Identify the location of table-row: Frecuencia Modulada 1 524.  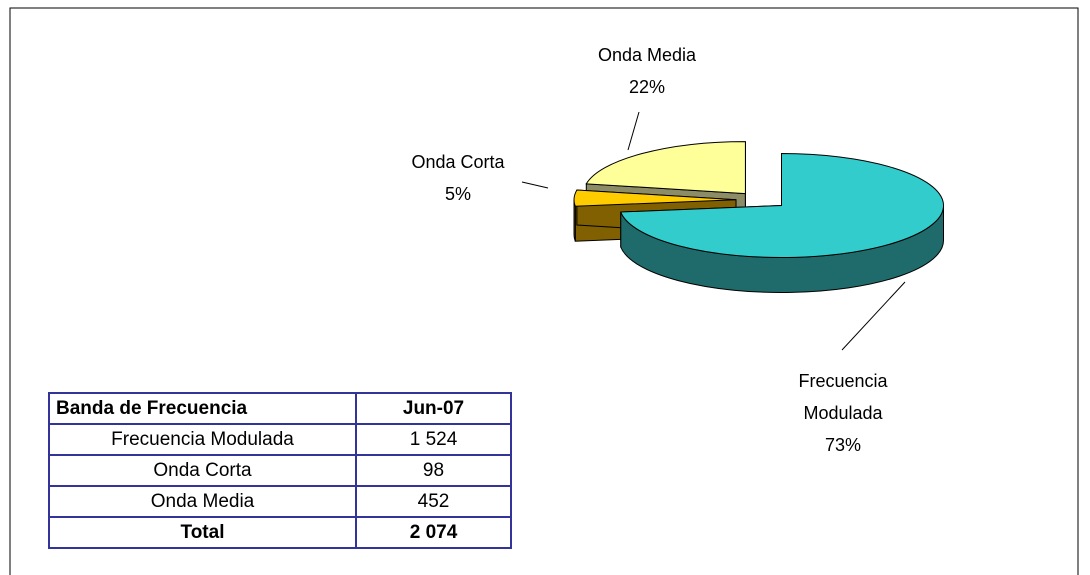
(280, 439).